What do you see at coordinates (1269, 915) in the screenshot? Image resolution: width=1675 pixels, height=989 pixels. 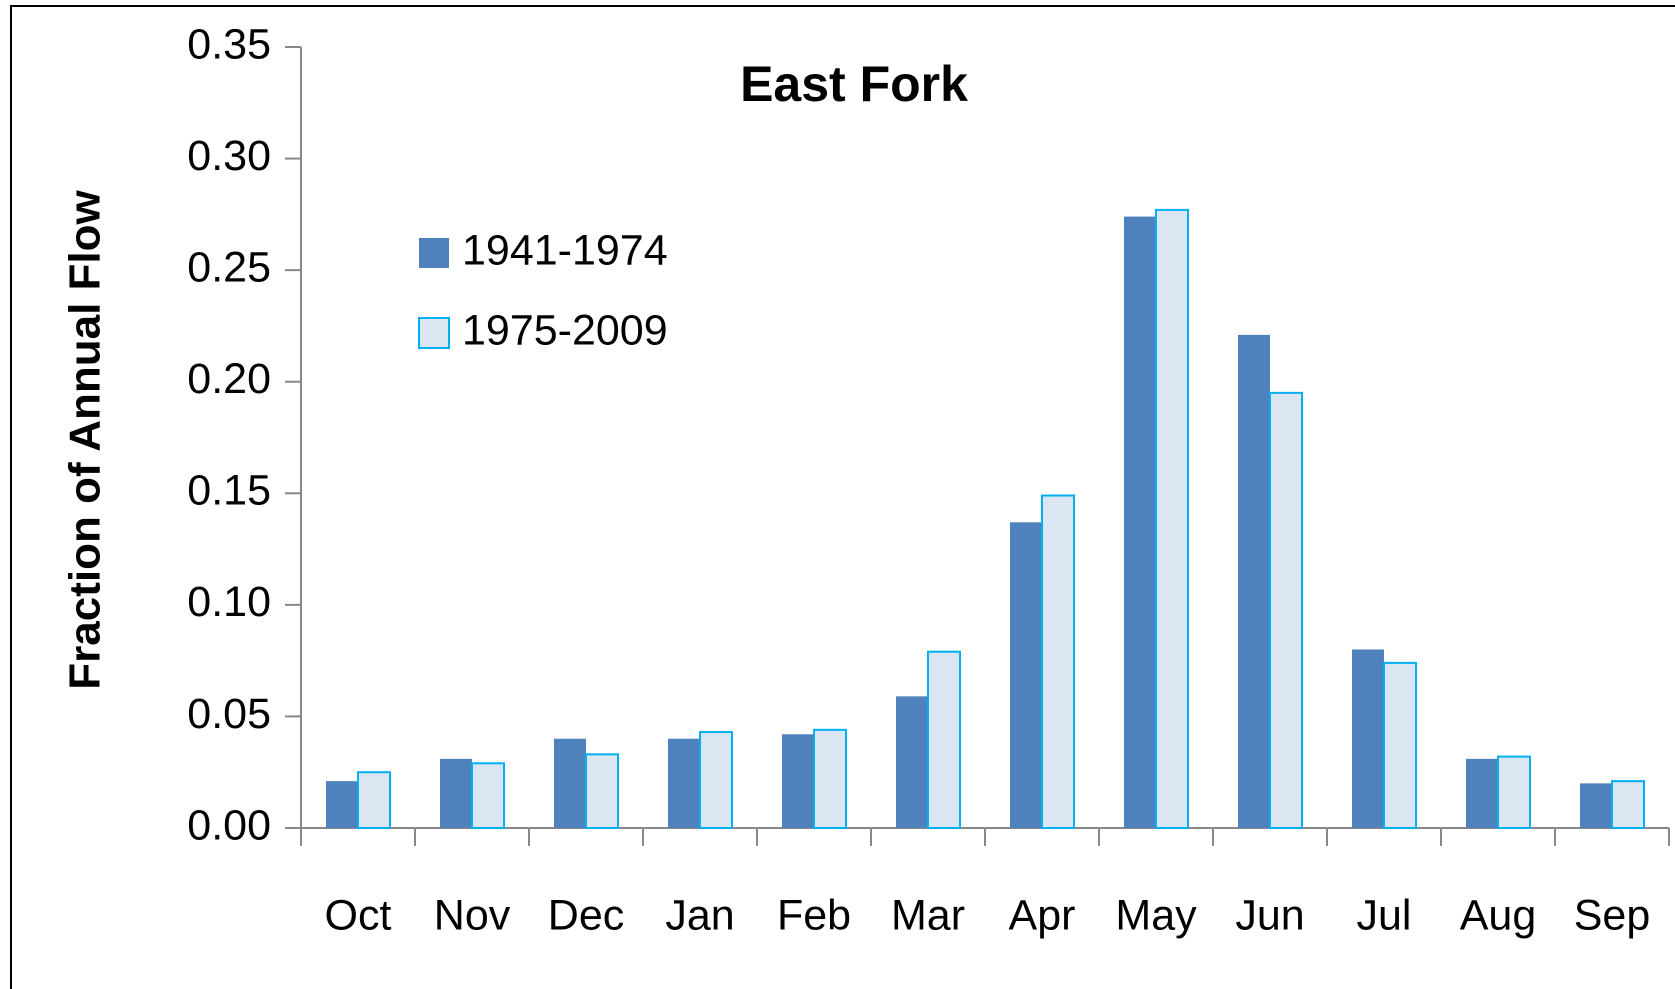 I see `x-tick-label: Jun` at bounding box center [1269, 915].